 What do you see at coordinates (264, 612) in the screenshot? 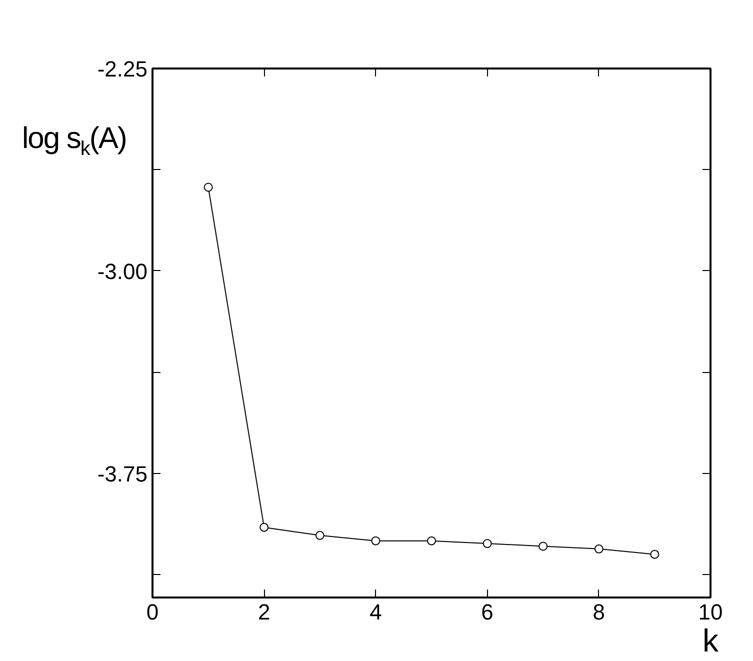
I see `x-tick-label: 2` at bounding box center [264, 612].